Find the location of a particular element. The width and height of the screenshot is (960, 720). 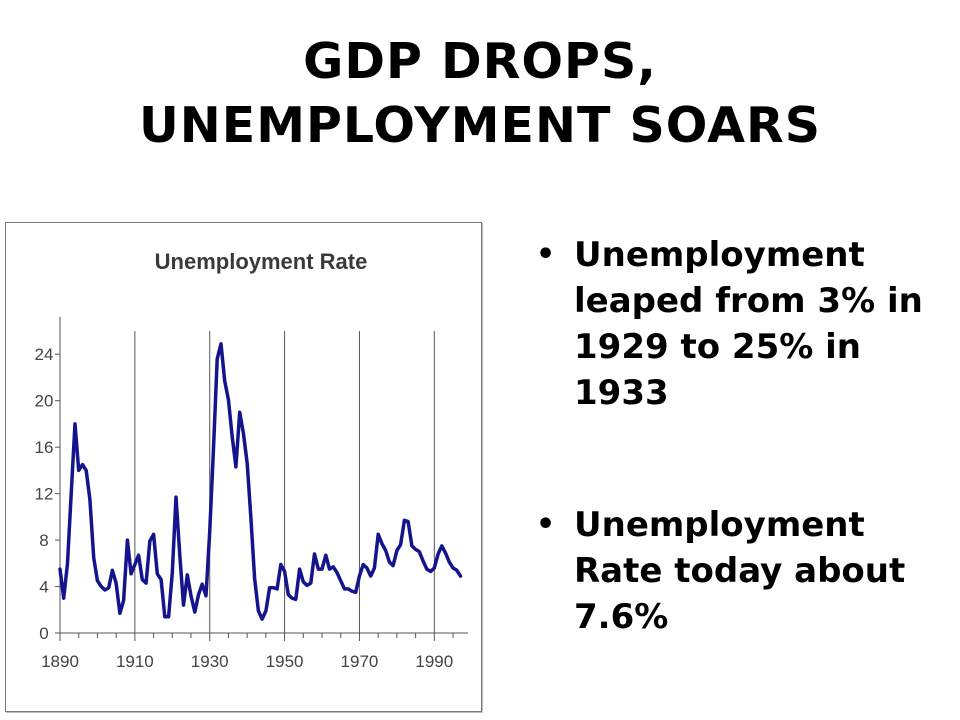

slide-title-line-1: GDP DROPS, is located at coordinates (480, 61).